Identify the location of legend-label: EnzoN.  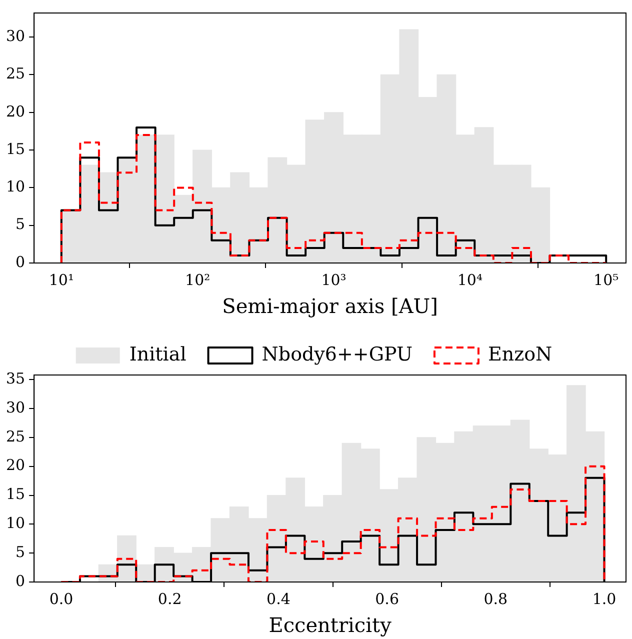
(520, 354).